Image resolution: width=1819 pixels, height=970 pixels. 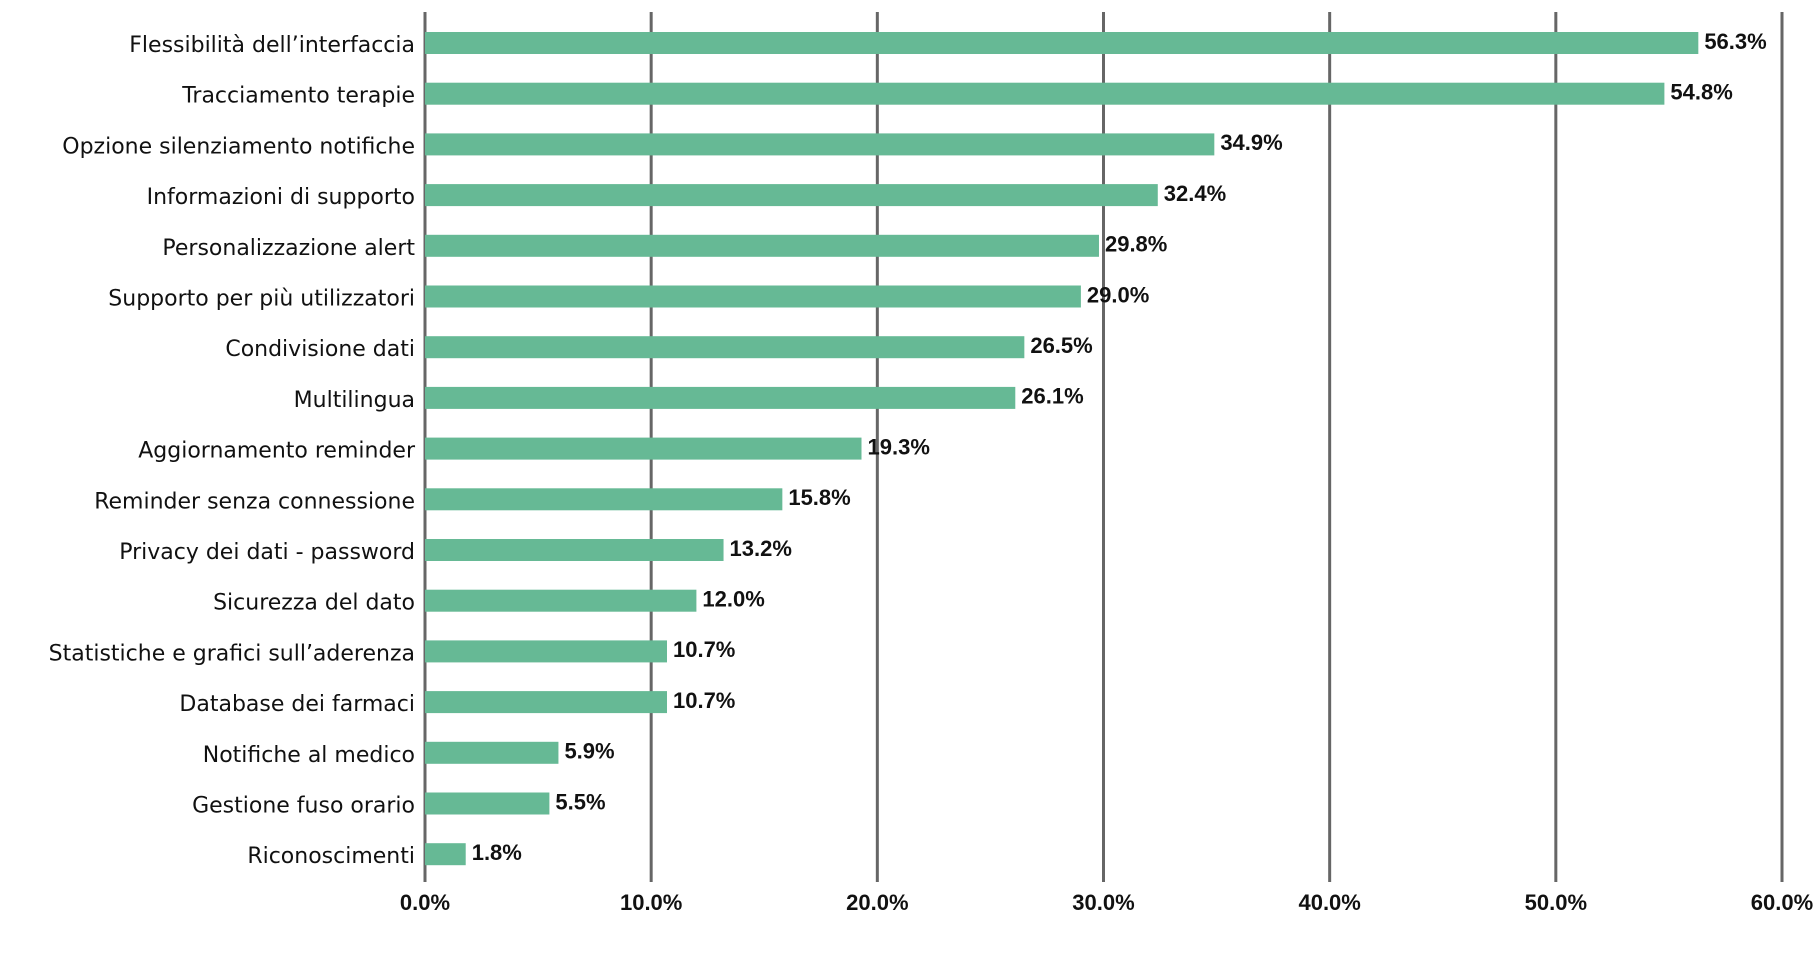 What do you see at coordinates (877, 902) in the screenshot?
I see `x-tick-label: 20.0%` at bounding box center [877, 902].